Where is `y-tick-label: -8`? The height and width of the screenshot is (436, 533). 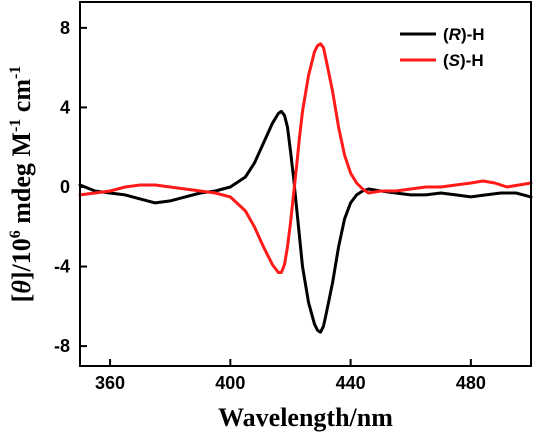 y-tick-label: -8 is located at coordinates (62, 346).